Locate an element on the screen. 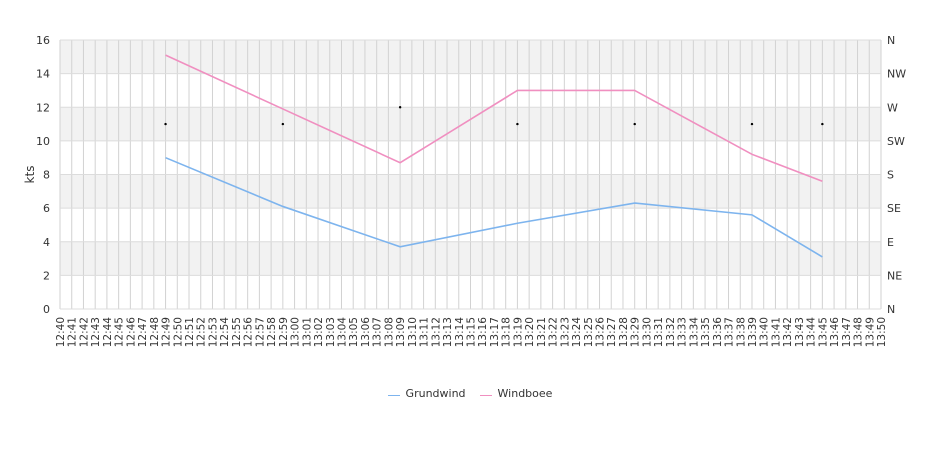 This screenshot has width=940, height=450. legend-swatch-windboee is located at coordinates (485, 395).